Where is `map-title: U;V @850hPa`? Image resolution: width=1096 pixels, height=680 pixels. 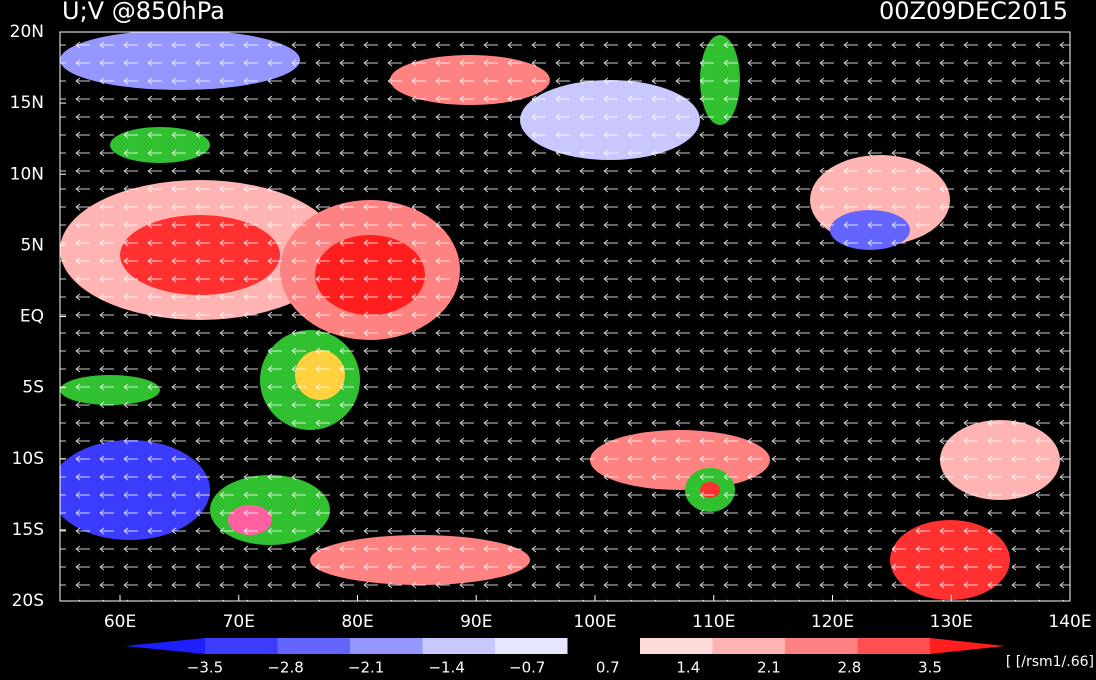
map-title: U;V @850hPa is located at coordinates (143, 12).